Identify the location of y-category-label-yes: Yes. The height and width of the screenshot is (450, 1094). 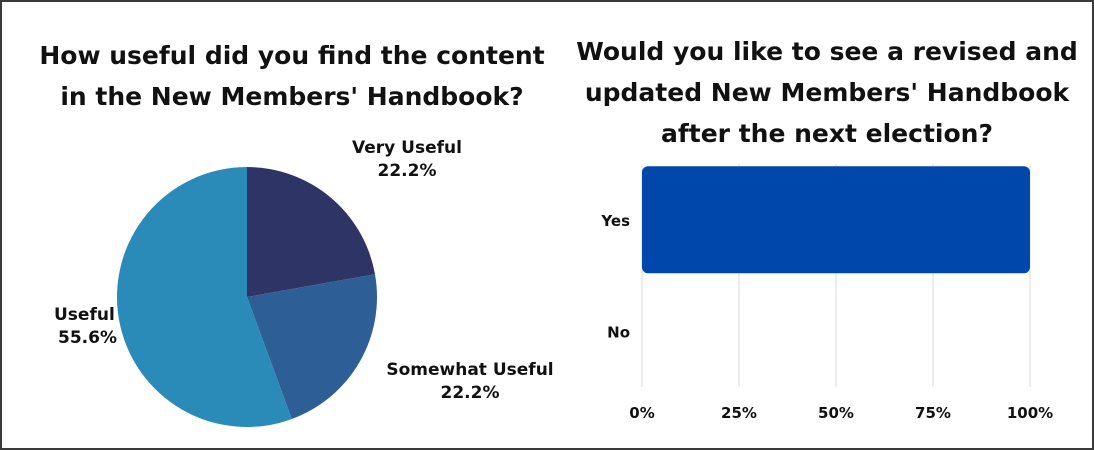
(615, 221).